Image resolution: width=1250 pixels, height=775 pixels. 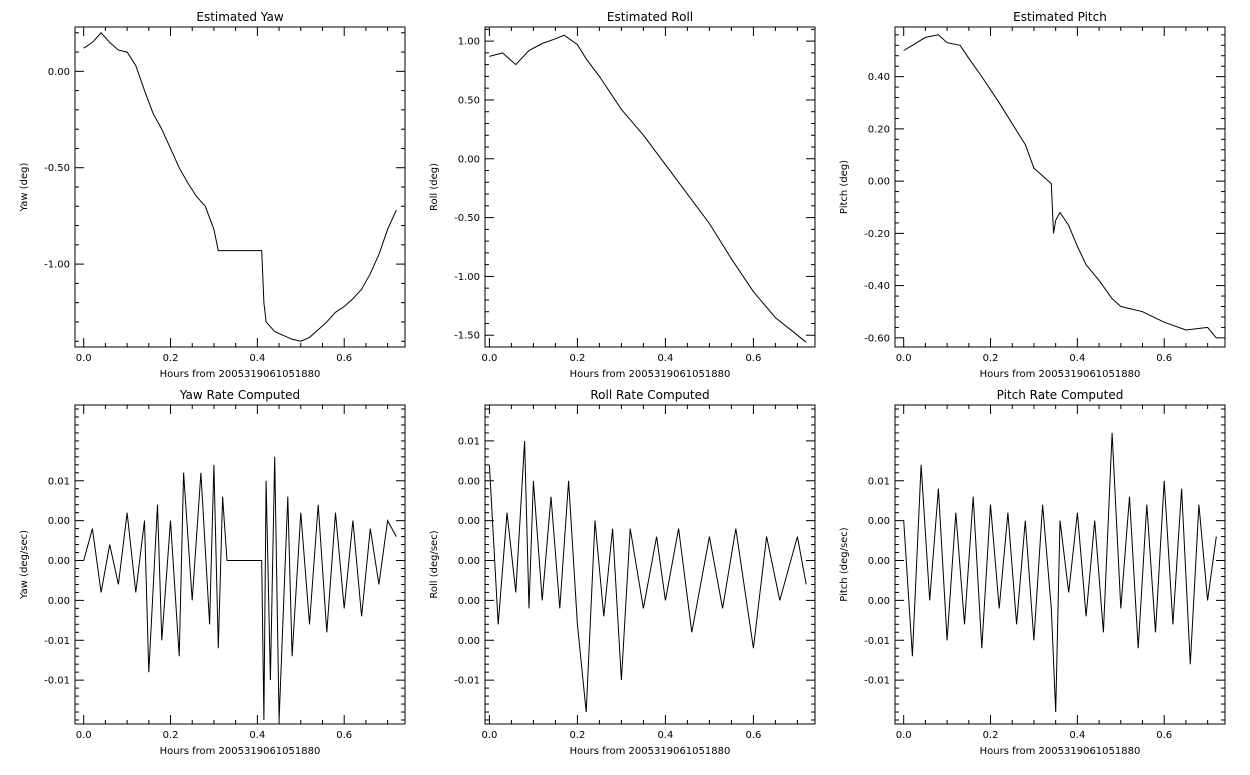 I want to click on y-axis-label: Roll (deg), so click(x=434, y=187).